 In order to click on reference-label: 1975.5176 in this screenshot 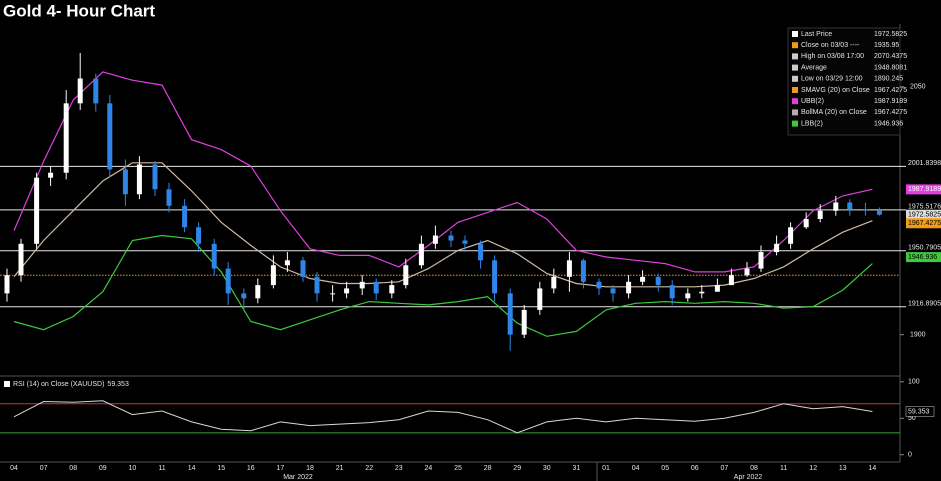, I will do `click(924, 207)`.